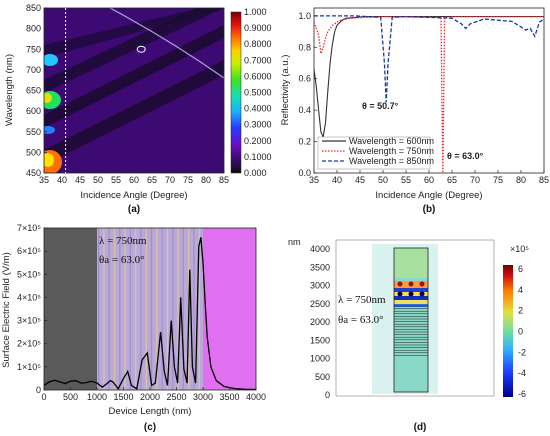 Image resolution: width=550 pixels, height=436 pixels. What do you see at coordinates (258, 125) in the screenshot?
I see `colorbar-a-tick-label: 0.3000` at bounding box center [258, 125].